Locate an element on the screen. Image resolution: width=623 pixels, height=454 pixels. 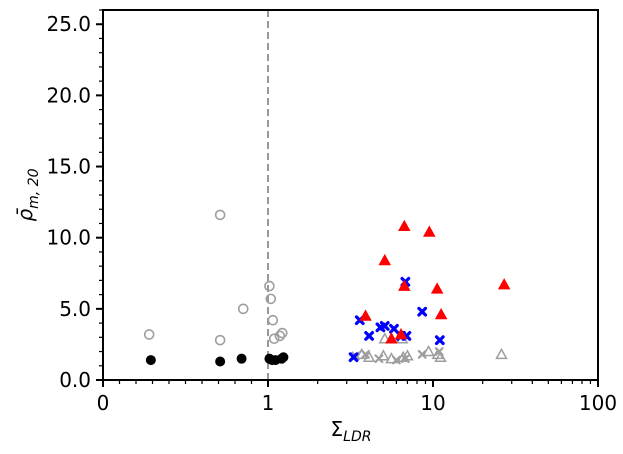
y-axis-label-subscript: m, 20 is located at coordinates (34, 188).